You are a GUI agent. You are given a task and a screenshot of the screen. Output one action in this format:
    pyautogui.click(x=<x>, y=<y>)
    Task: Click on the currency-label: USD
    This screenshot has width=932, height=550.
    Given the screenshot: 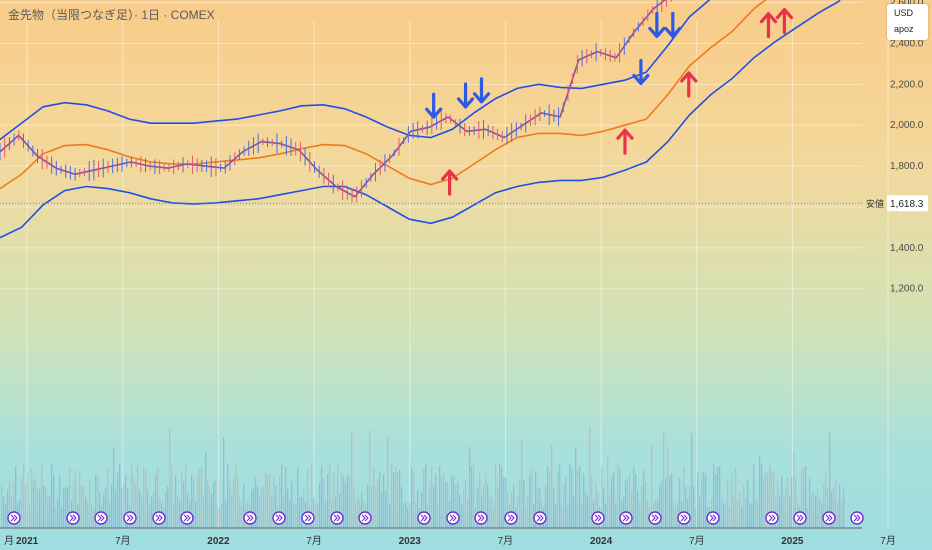 What is the action you would take?
    pyautogui.click(x=904, y=13)
    